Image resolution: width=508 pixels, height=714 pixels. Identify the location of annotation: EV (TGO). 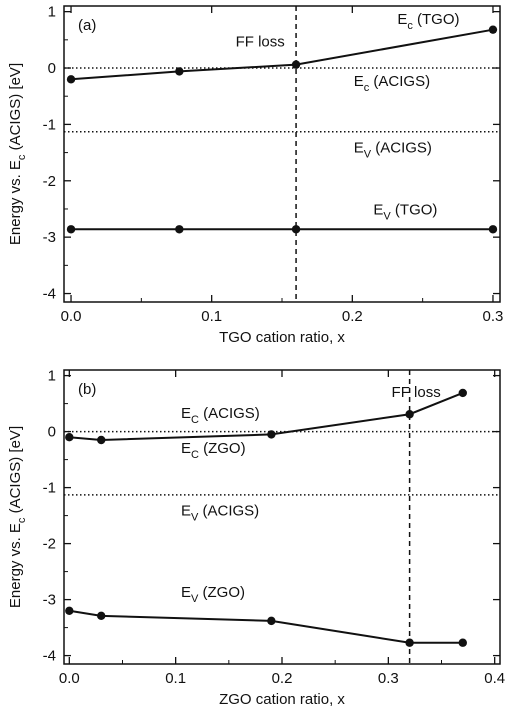
(405, 212).